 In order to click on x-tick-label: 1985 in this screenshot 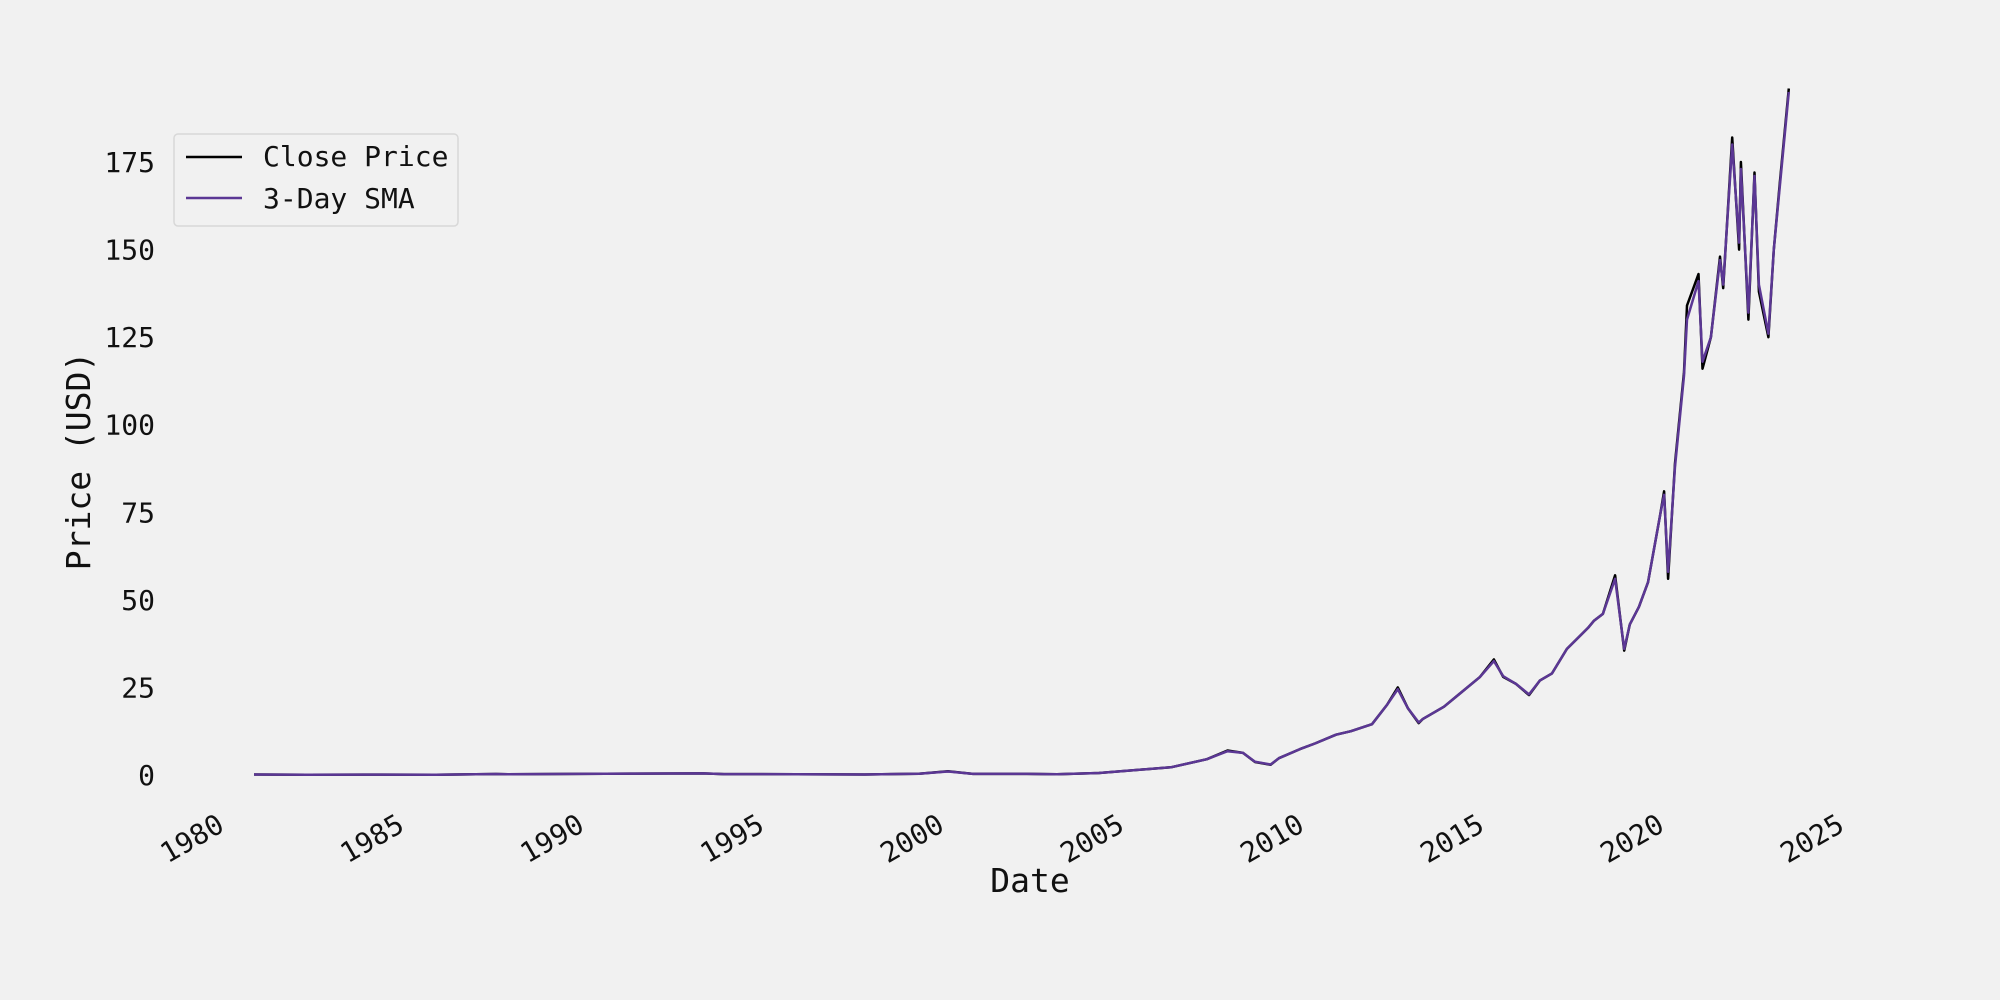, I will do `click(372, 838)`.